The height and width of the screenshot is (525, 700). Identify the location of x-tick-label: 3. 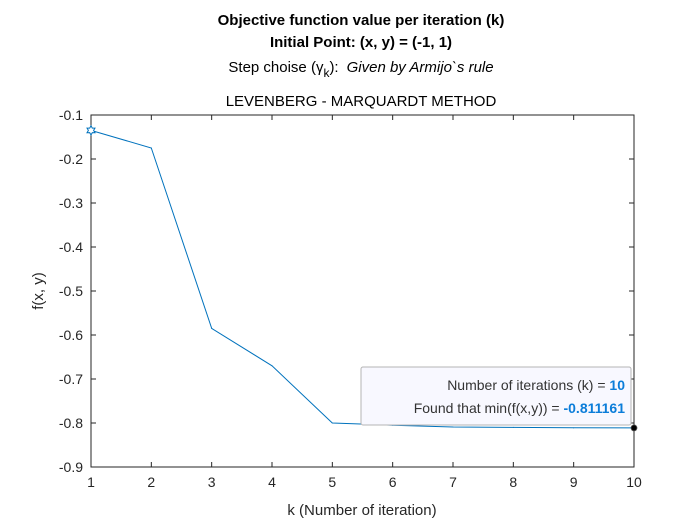
(212, 482).